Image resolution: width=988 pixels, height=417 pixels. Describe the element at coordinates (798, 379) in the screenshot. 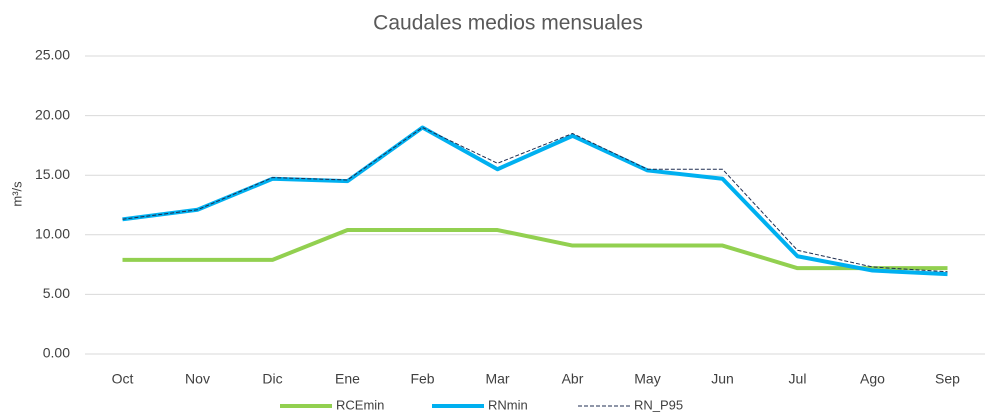

I see `x-tick-label: Jul` at that location.